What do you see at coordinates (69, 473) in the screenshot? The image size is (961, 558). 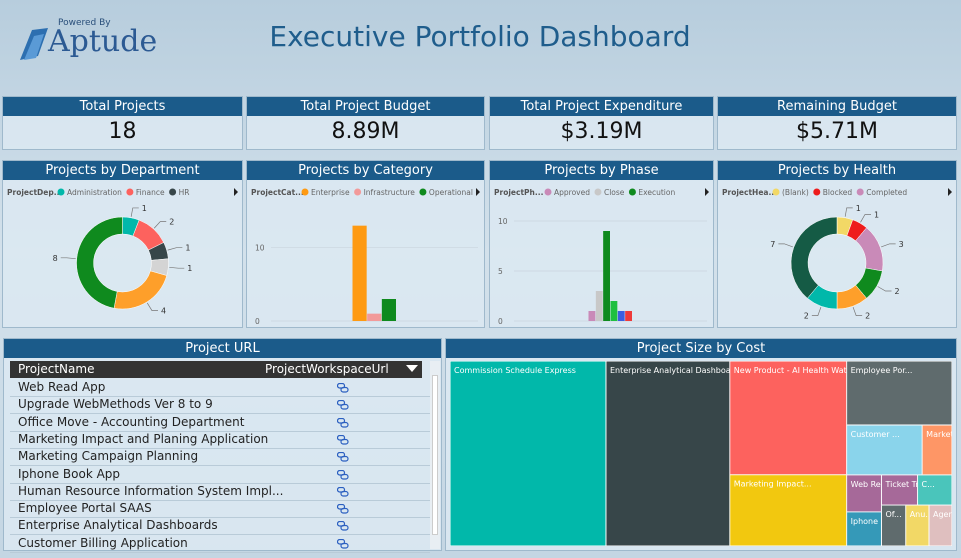 I see `project-name: Iphone Book App` at bounding box center [69, 473].